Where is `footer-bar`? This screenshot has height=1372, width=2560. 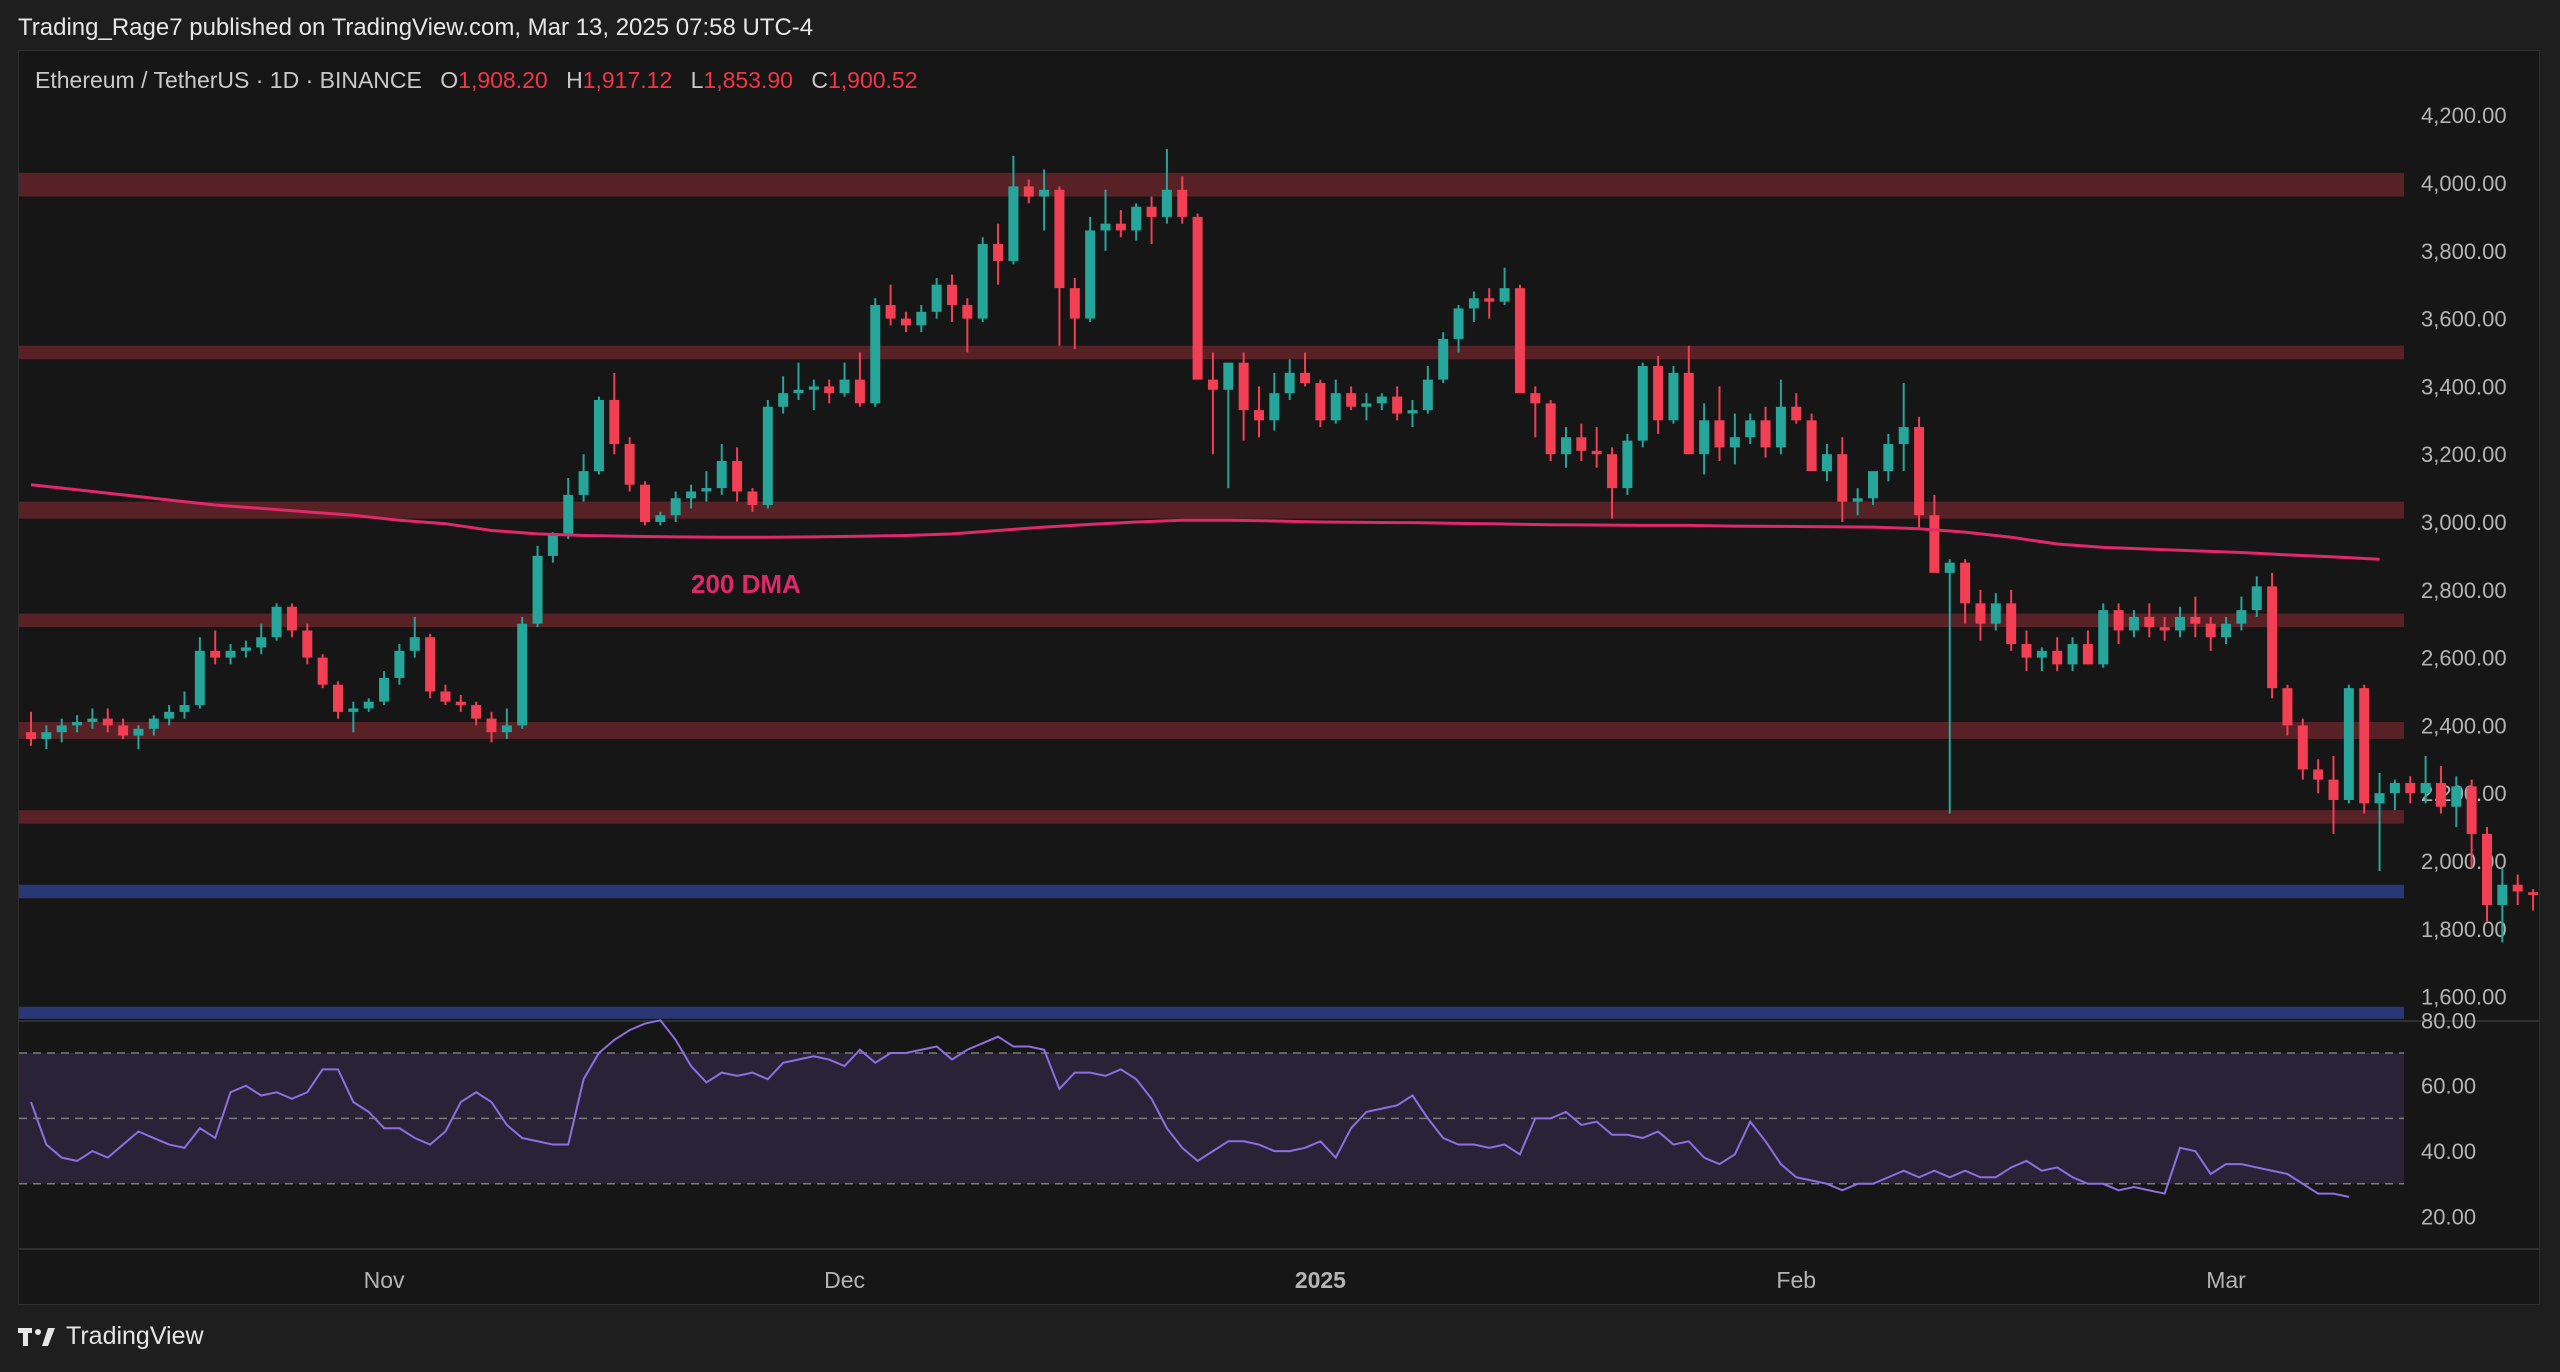 footer-bar is located at coordinates (1280, 1338).